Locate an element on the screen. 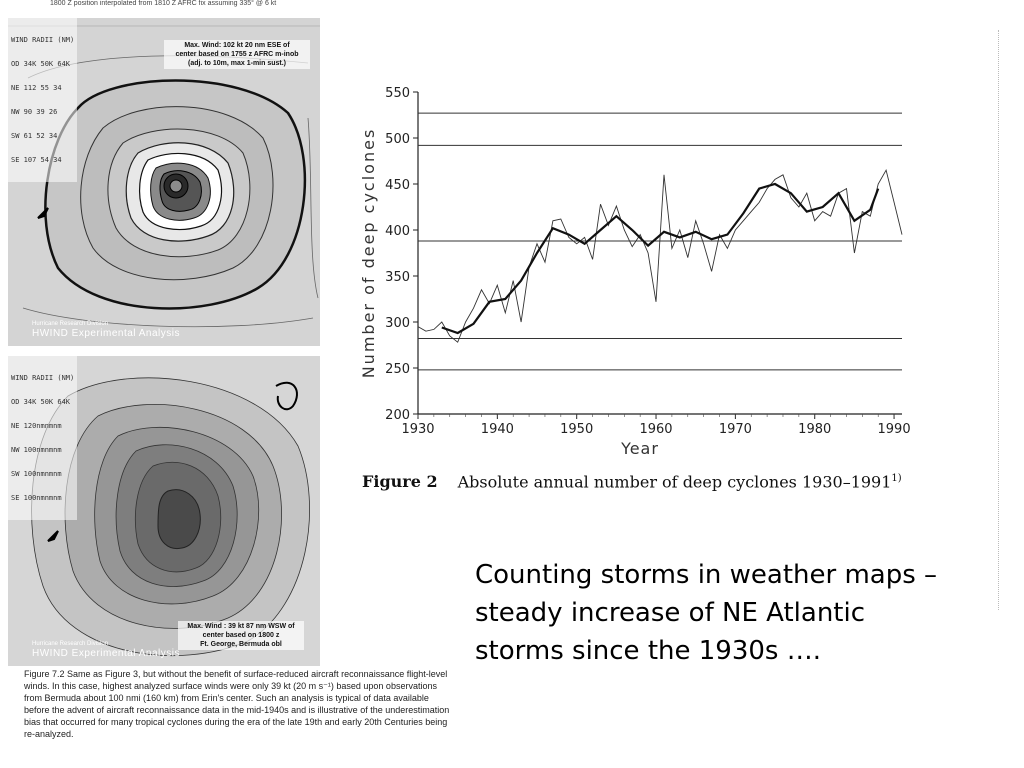  annual-count-line is located at coordinates (660, 256).